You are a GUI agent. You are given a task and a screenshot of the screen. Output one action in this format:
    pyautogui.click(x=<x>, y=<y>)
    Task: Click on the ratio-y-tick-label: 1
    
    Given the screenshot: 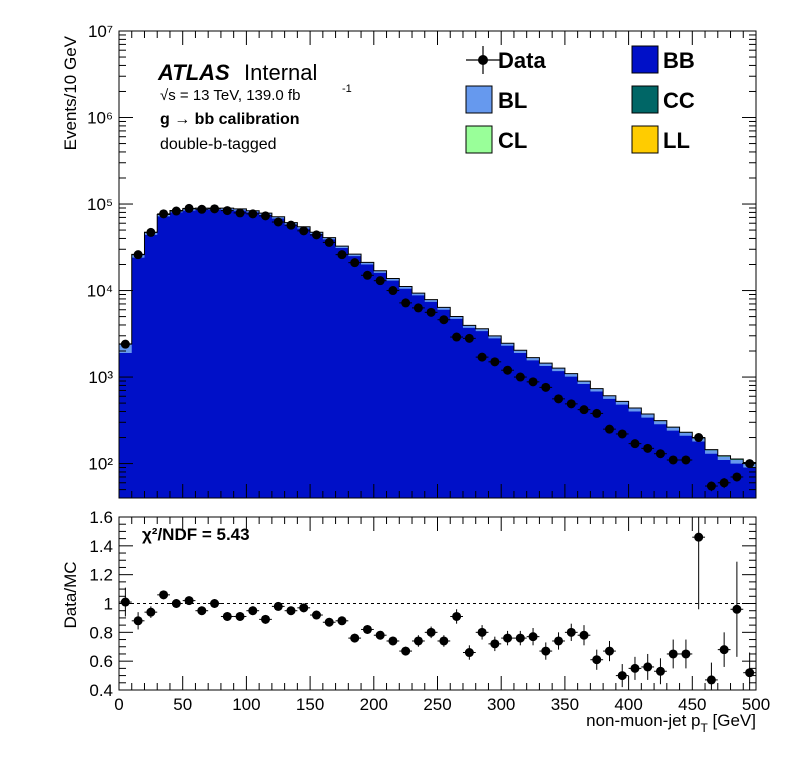 What is the action you would take?
    pyautogui.click(x=108, y=604)
    